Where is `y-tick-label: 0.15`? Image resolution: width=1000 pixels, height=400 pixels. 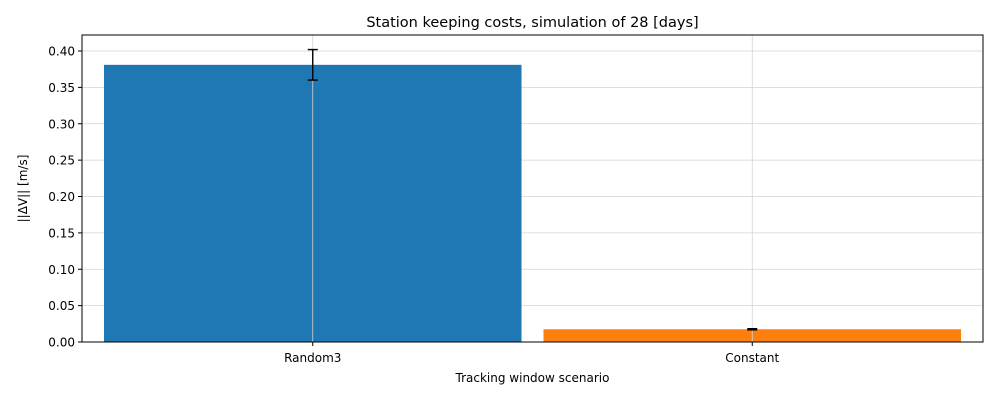
y-tick-label: 0.15 is located at coordinates (61, 233).